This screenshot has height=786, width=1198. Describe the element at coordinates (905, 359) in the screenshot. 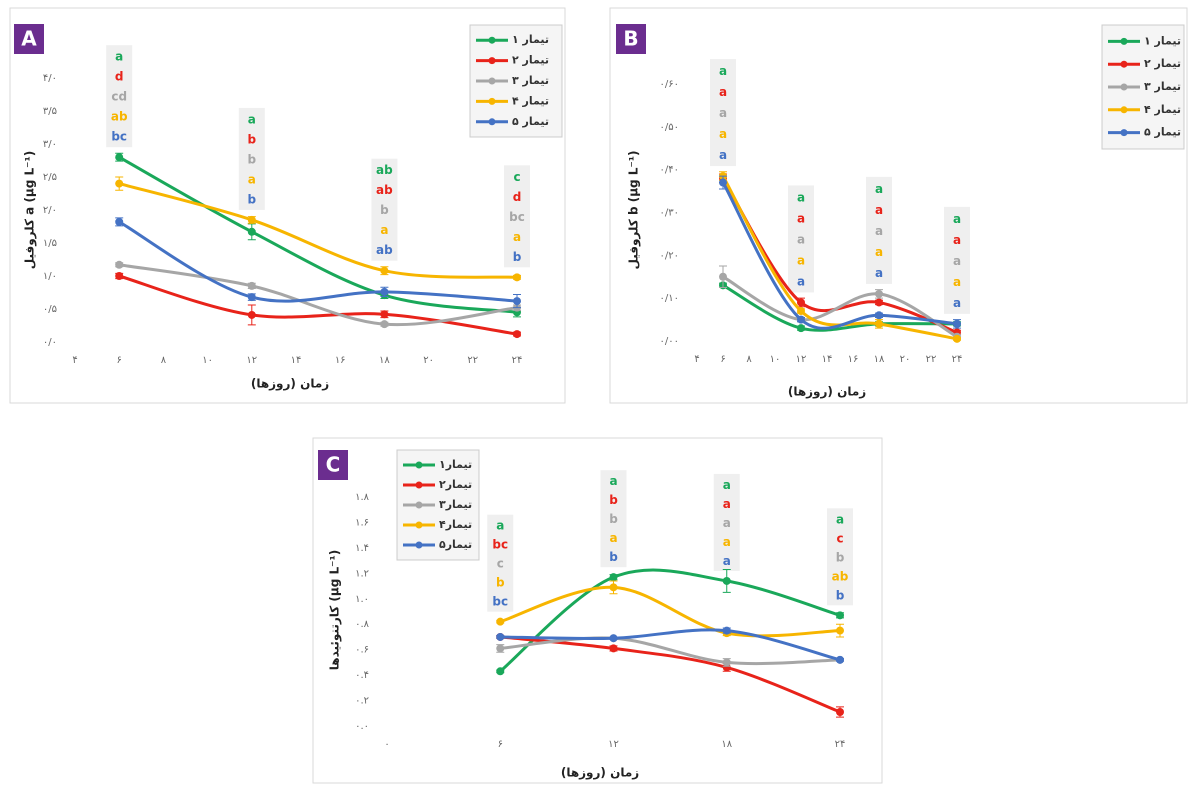

I see `x-tick-label: ۲۰` at that location.